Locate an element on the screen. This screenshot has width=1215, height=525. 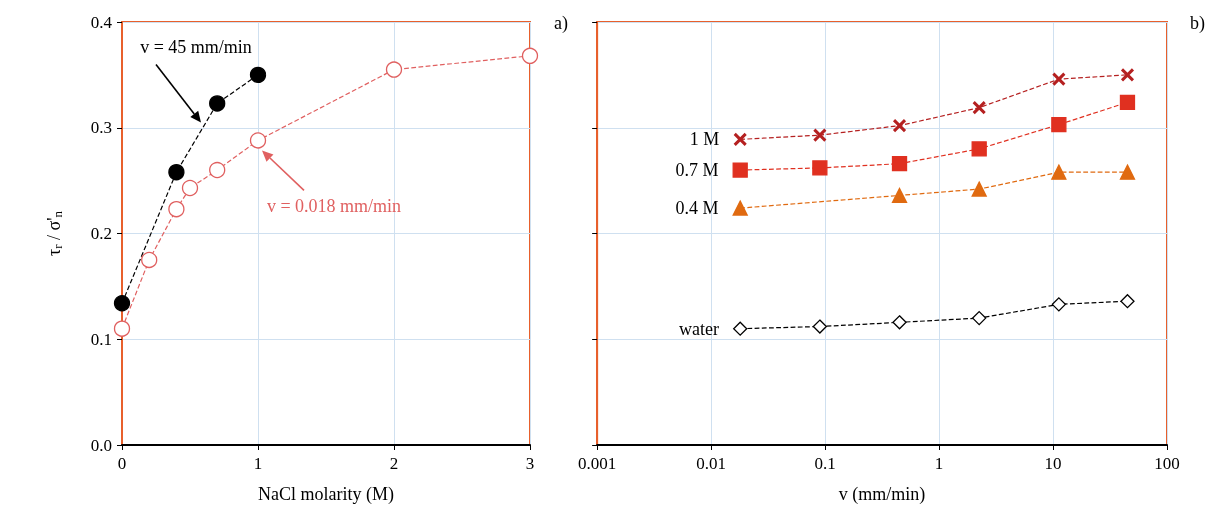
series-label: 1 M is located at coordinates (704, 139).